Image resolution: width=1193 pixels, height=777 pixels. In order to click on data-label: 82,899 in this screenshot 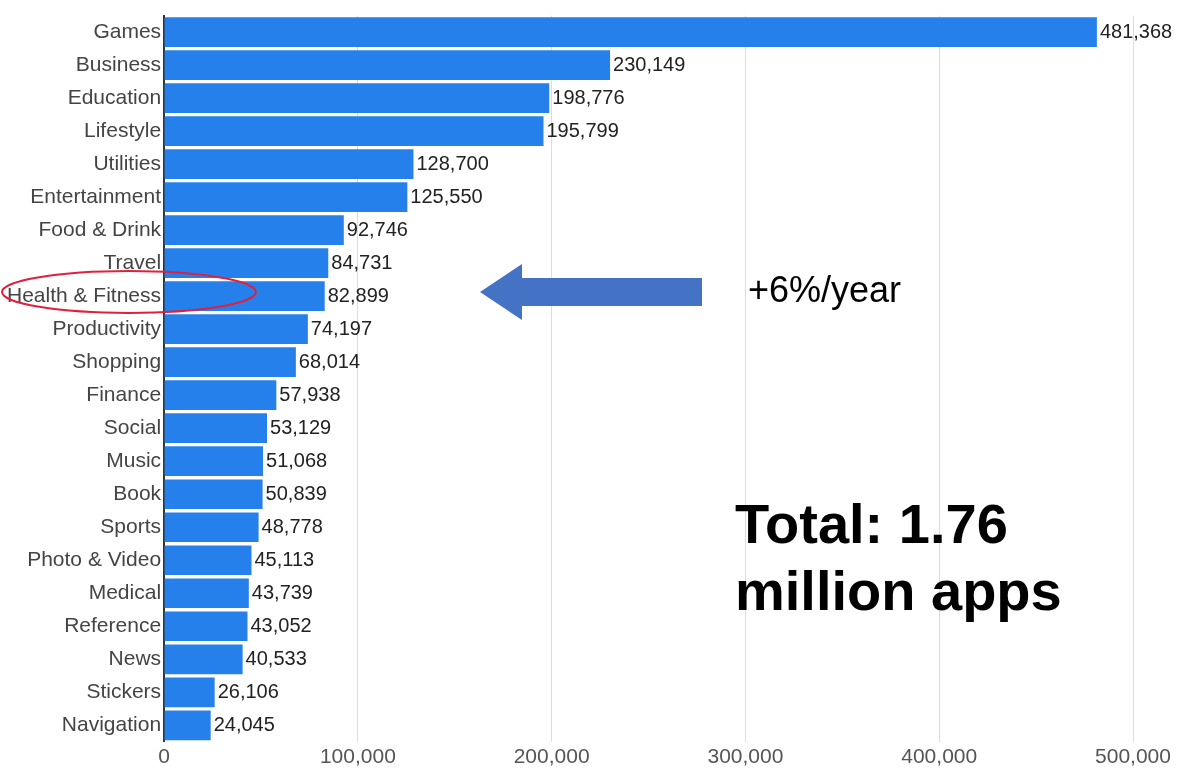, I will do `click(358, 294)`.